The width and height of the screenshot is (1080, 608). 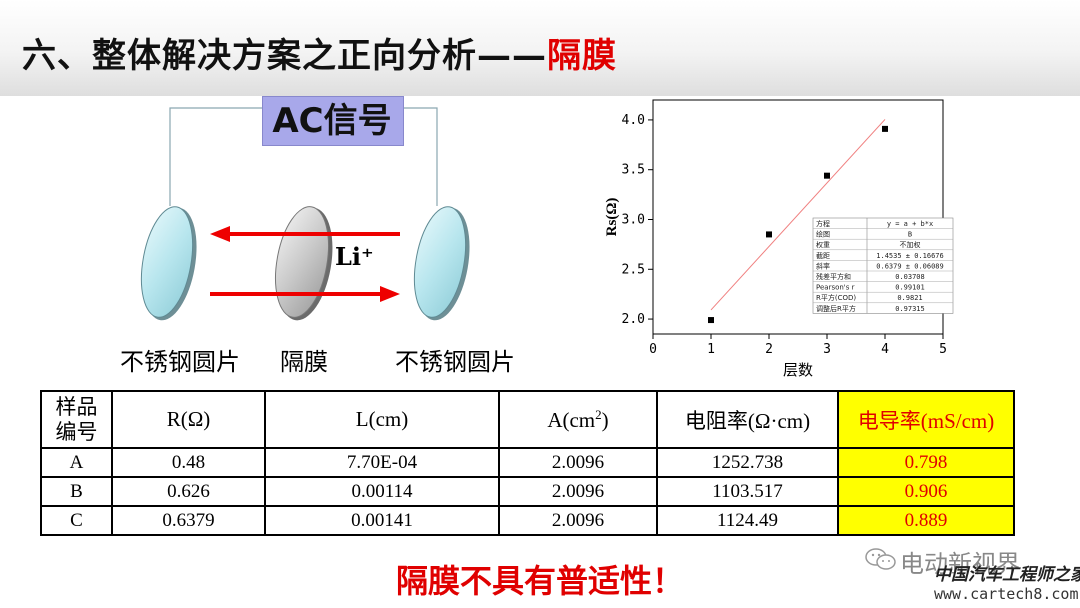 I want to click on table-row: B 0.626 0.00114 2.0096 1103.517 0.906, so click(x=527, y=491).